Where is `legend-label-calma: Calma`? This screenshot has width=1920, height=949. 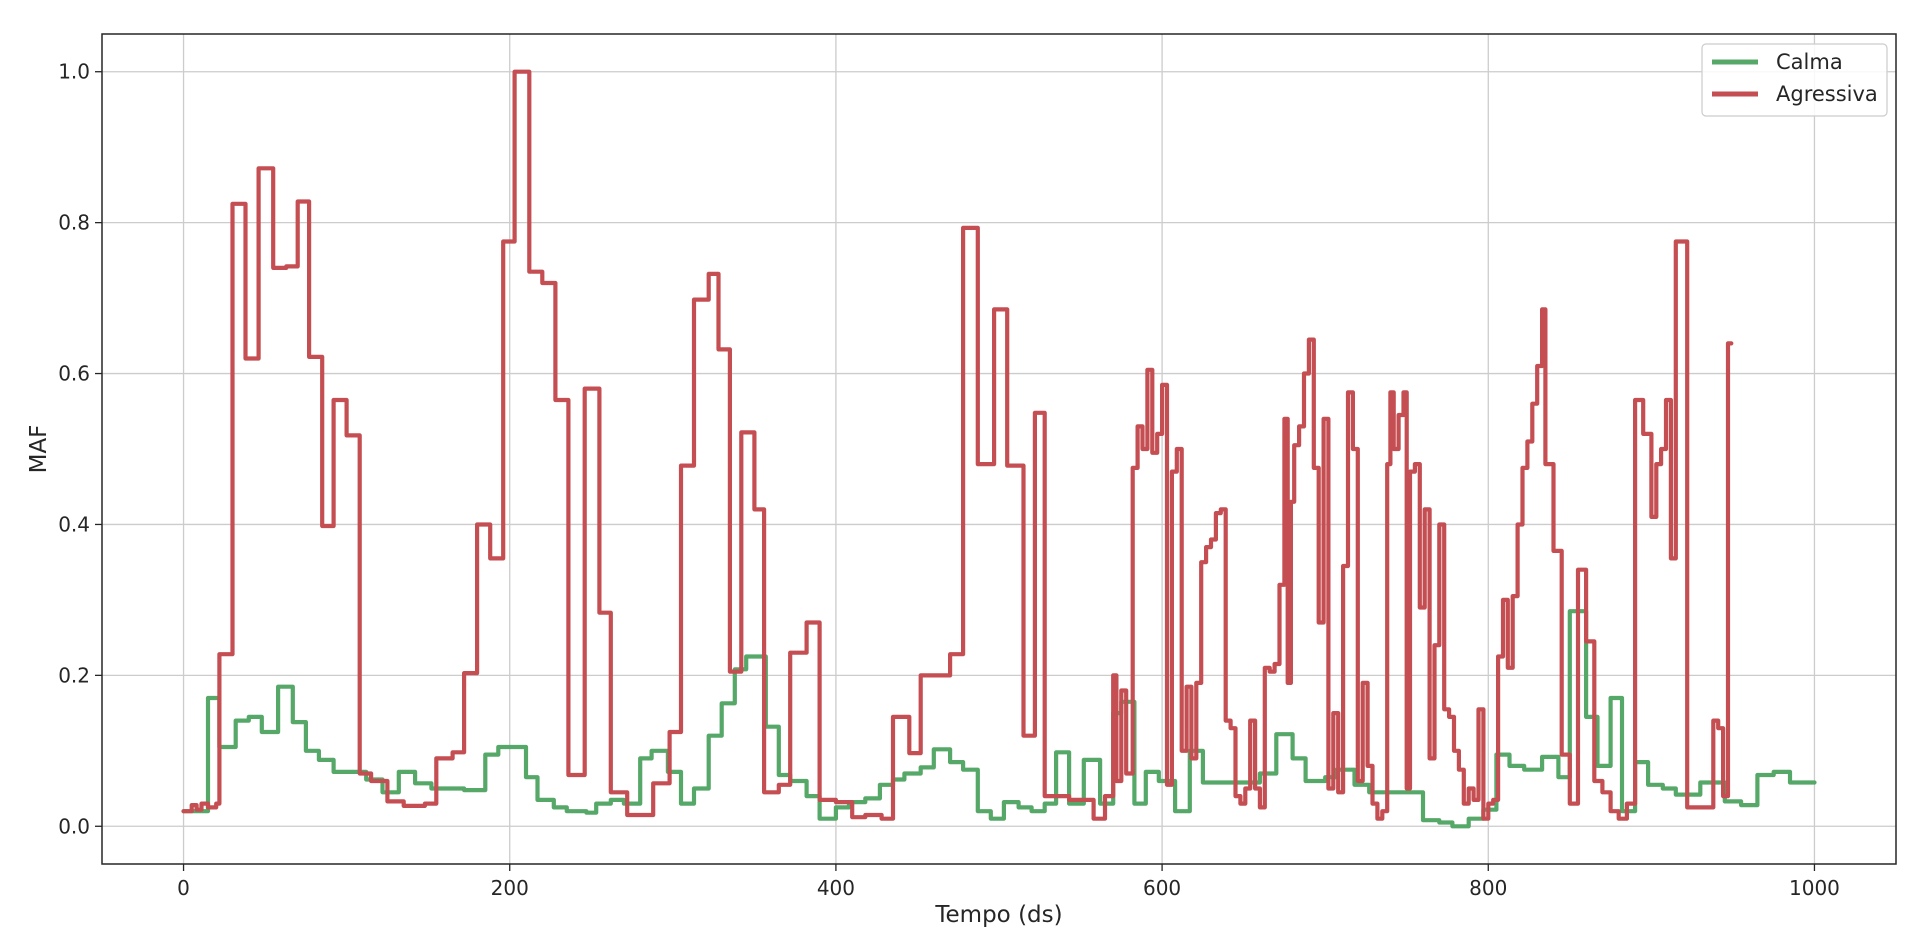 legend-label-calma: Calma is located at coordinates (1809, 62).